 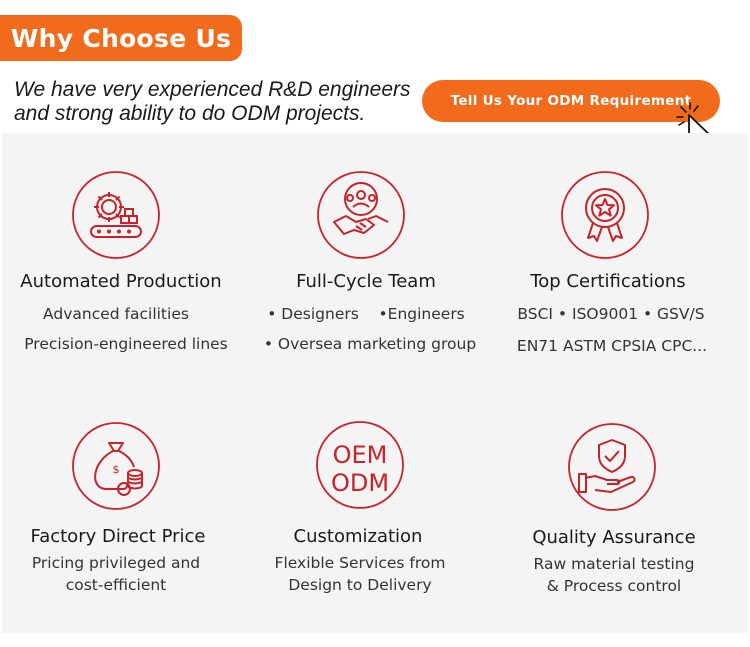 I want to click on odm-text: ODM, so click(x=360, y=483).